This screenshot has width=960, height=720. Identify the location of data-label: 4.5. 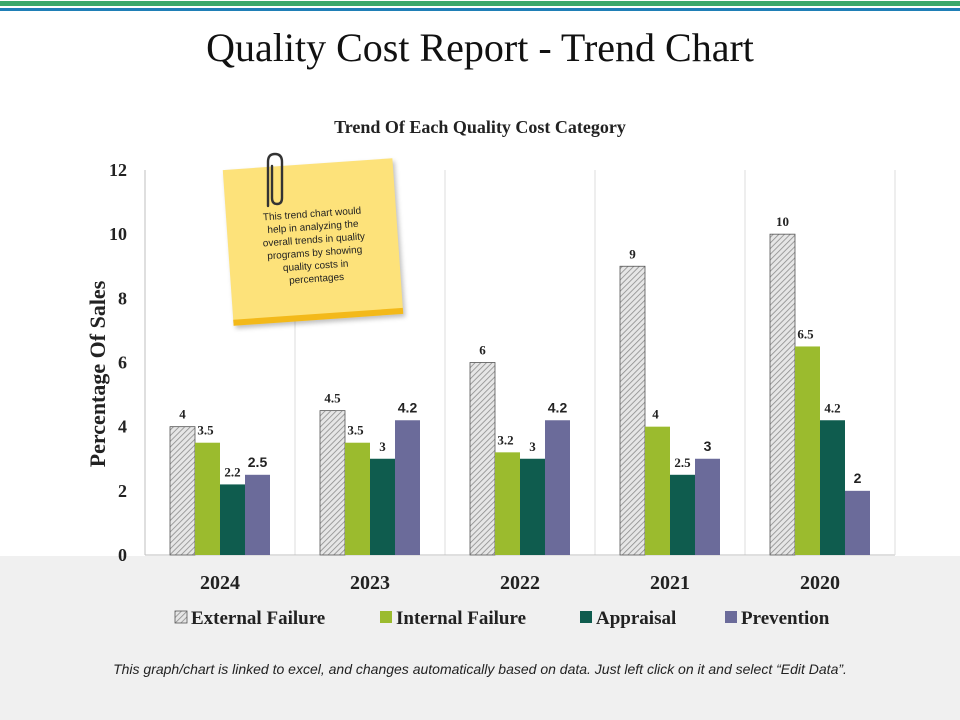
(332, 398).